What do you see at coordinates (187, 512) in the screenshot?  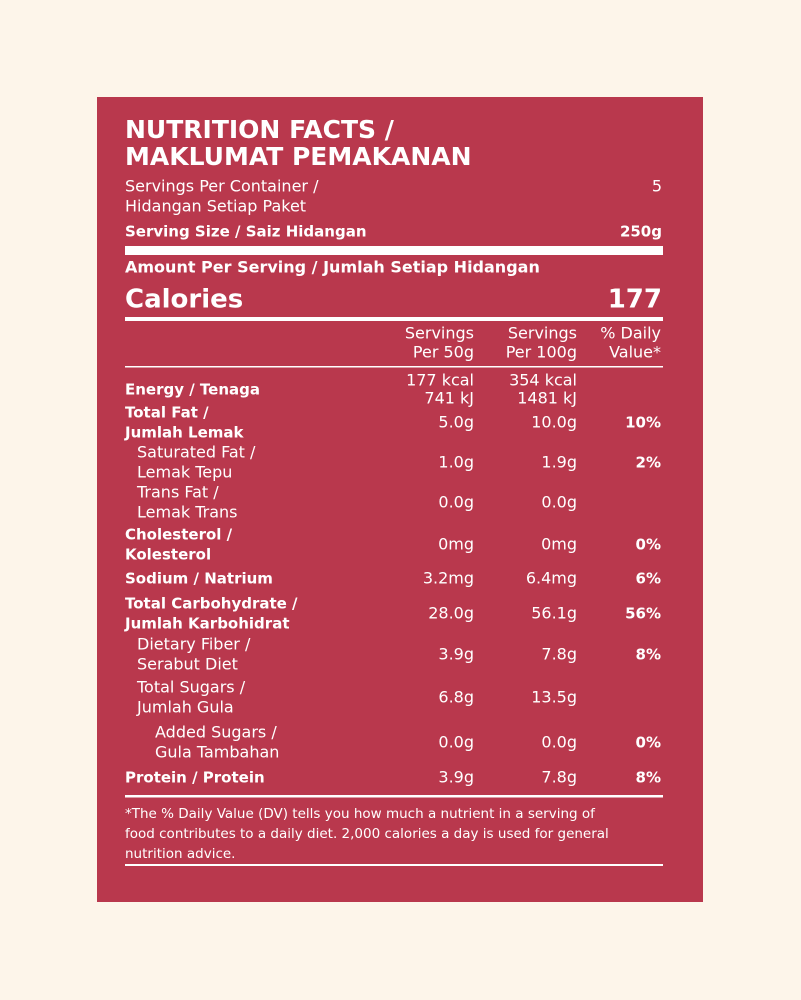 I see `row-label: Lemak Trans` at bounding box center [187, 512].